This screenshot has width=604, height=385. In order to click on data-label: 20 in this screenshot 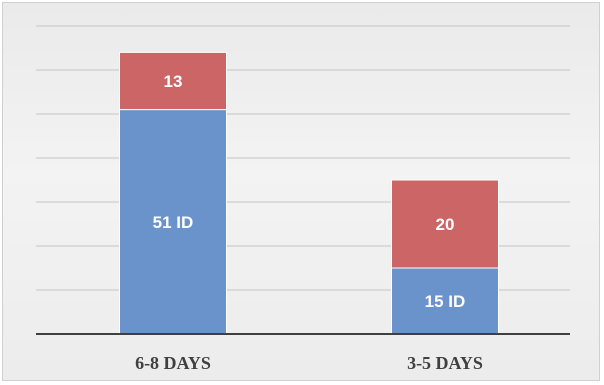, I will do `click(445, 224)`.